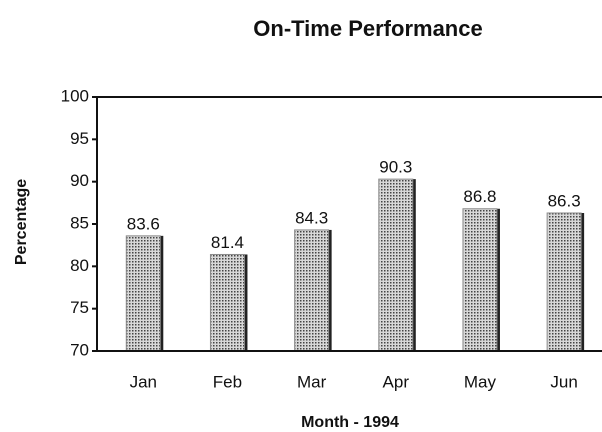 The height and width of the screenshot is (432, 602). What do you see at coordinates (143, 381) in the screenshot?
I see `x-tick-label: Jan` at bounding box center [143, 381].